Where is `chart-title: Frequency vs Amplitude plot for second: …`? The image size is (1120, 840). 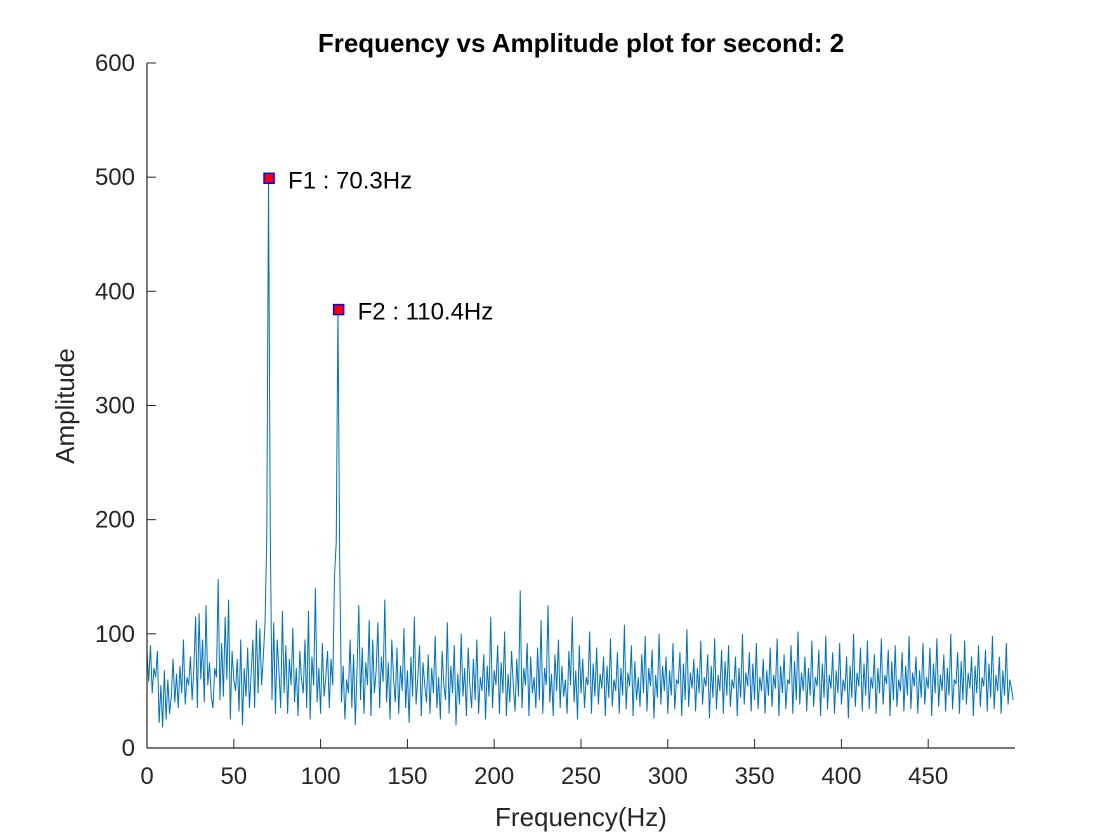
chart-title: Frequency vs Amplitude plot for second: … is located at coordinates (581, 43).